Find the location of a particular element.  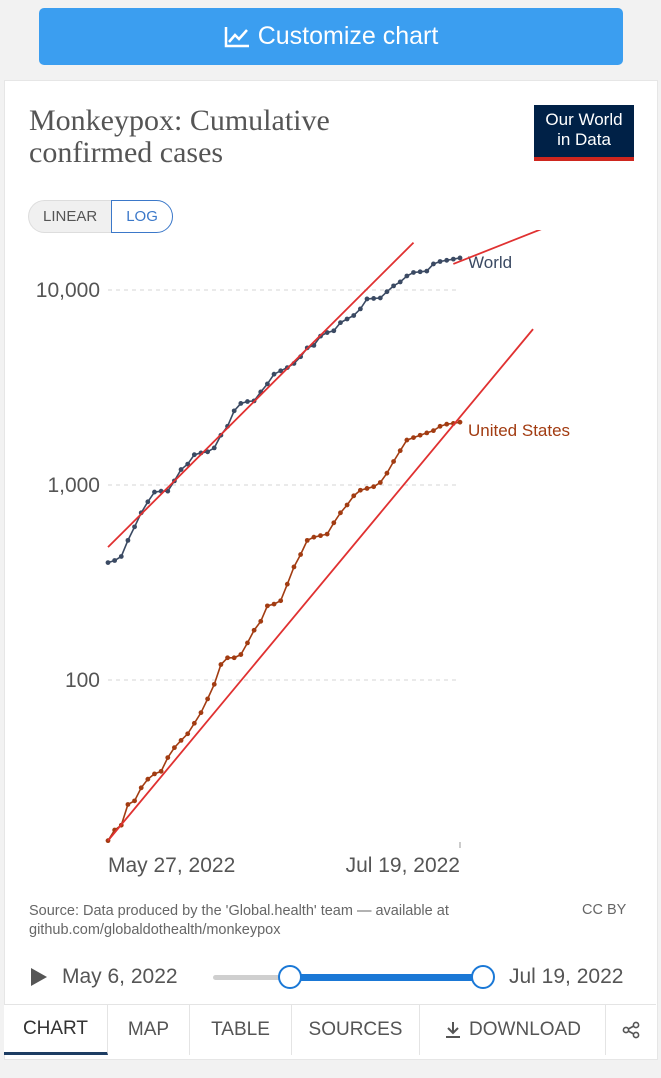

line-chart-icon is located at coordinates (237, 37).